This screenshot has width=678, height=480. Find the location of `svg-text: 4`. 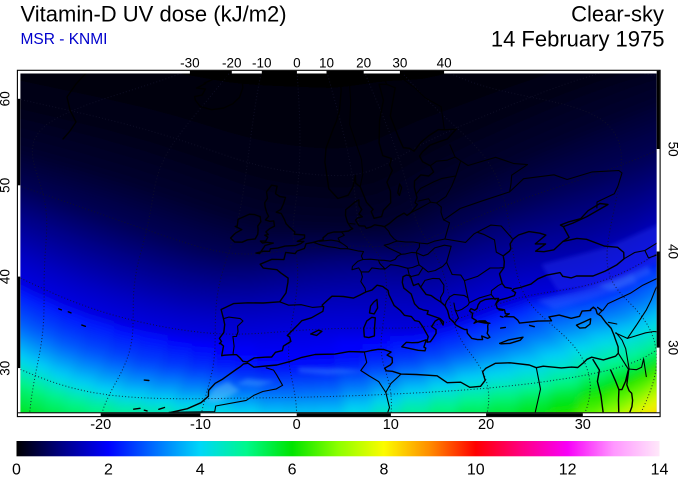

svg-text: 4 is located at coordinates (200, 470).